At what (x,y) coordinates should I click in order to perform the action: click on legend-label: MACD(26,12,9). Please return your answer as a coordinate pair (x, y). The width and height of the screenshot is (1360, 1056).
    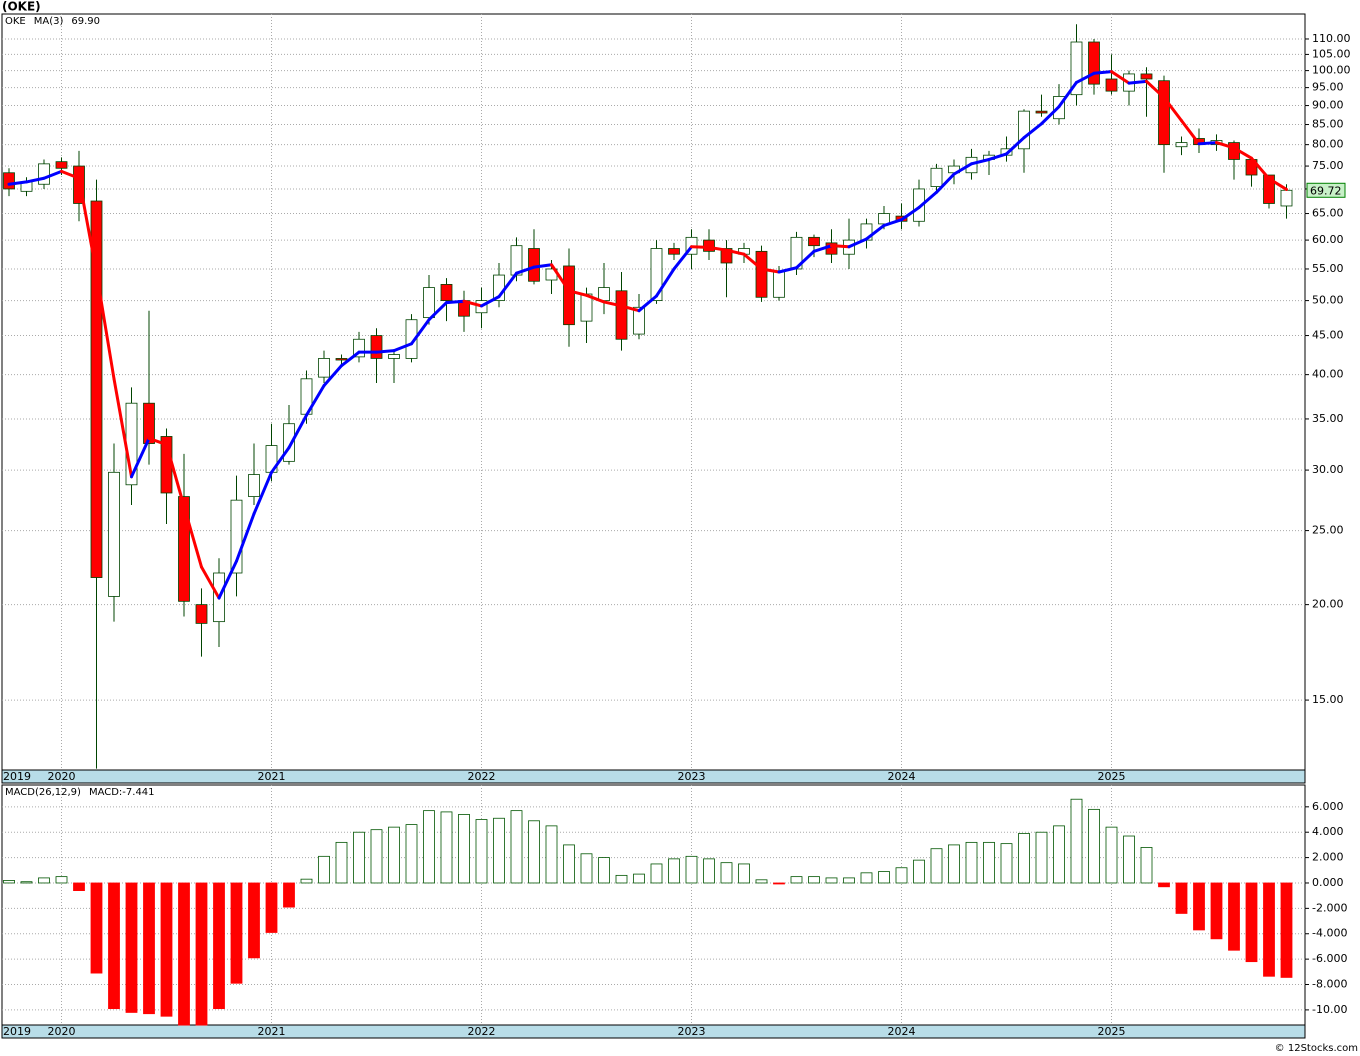
    Looking at the image, I should click on (43, 792).